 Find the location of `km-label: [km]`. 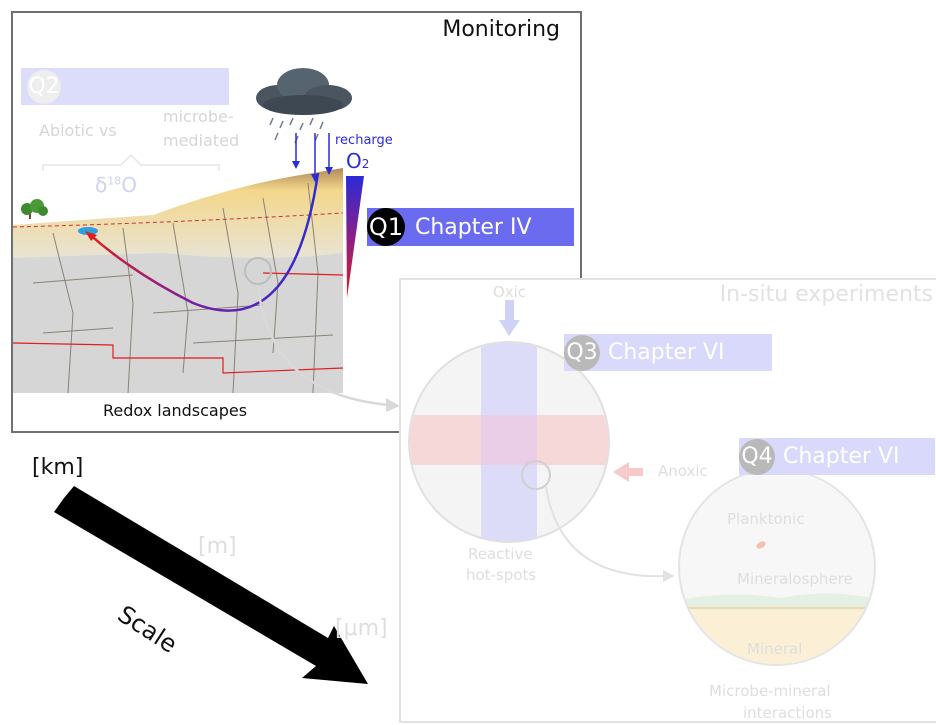

km-label: [km] is located at coordinates (58, 467).